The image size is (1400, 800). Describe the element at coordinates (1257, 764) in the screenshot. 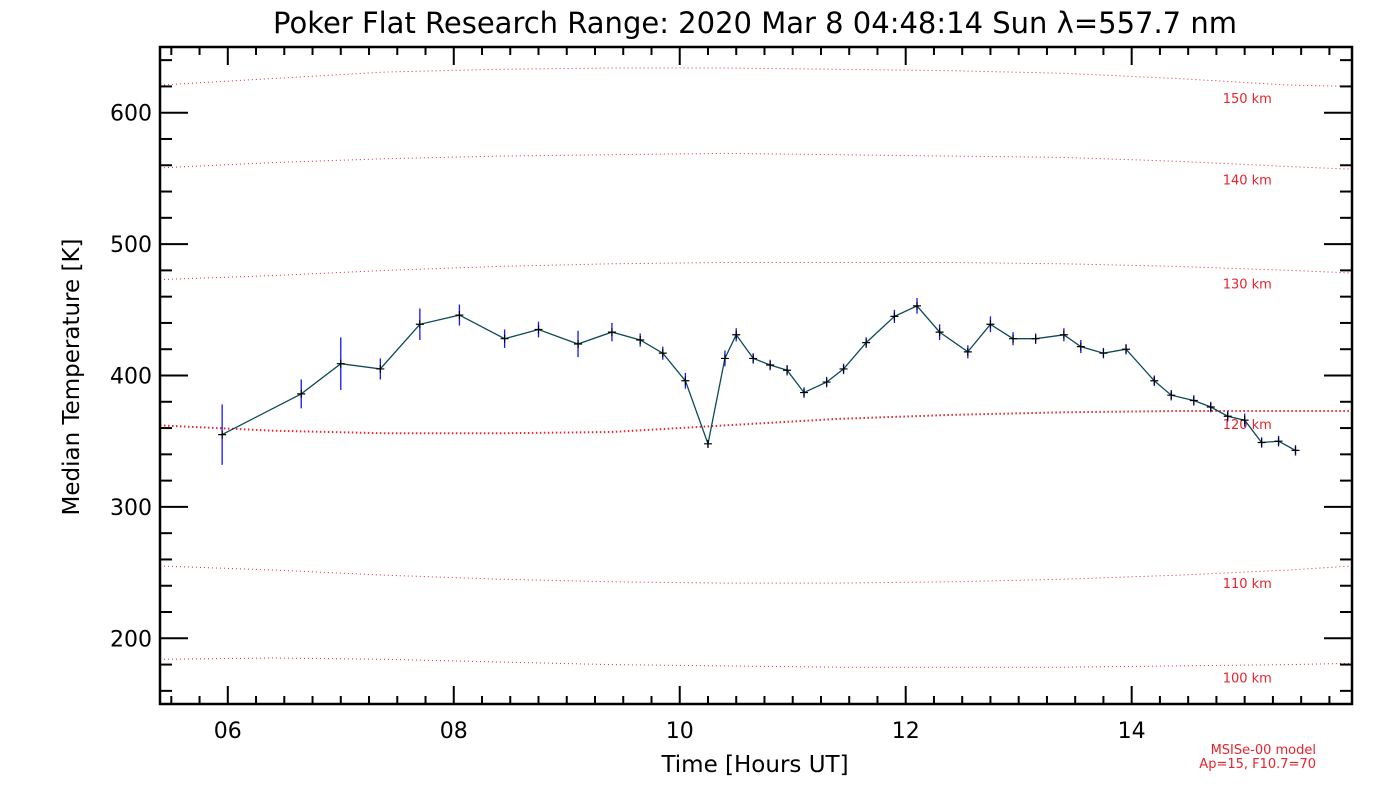

I see `model-note-line-2: Ap=15, F10.7=70` at that location.